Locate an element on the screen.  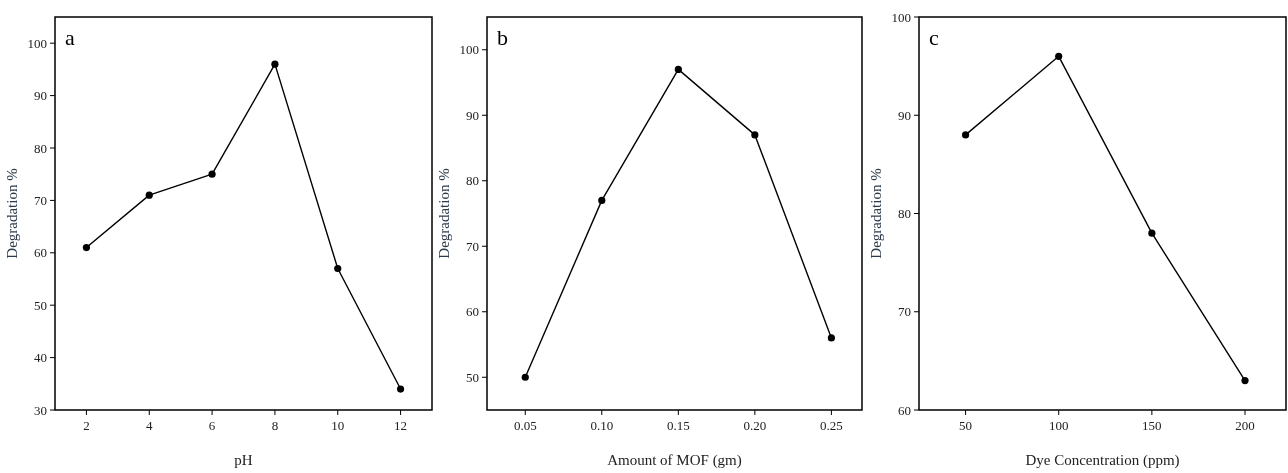
x-tick-label: 100 is located at coordinates (1058, 425).